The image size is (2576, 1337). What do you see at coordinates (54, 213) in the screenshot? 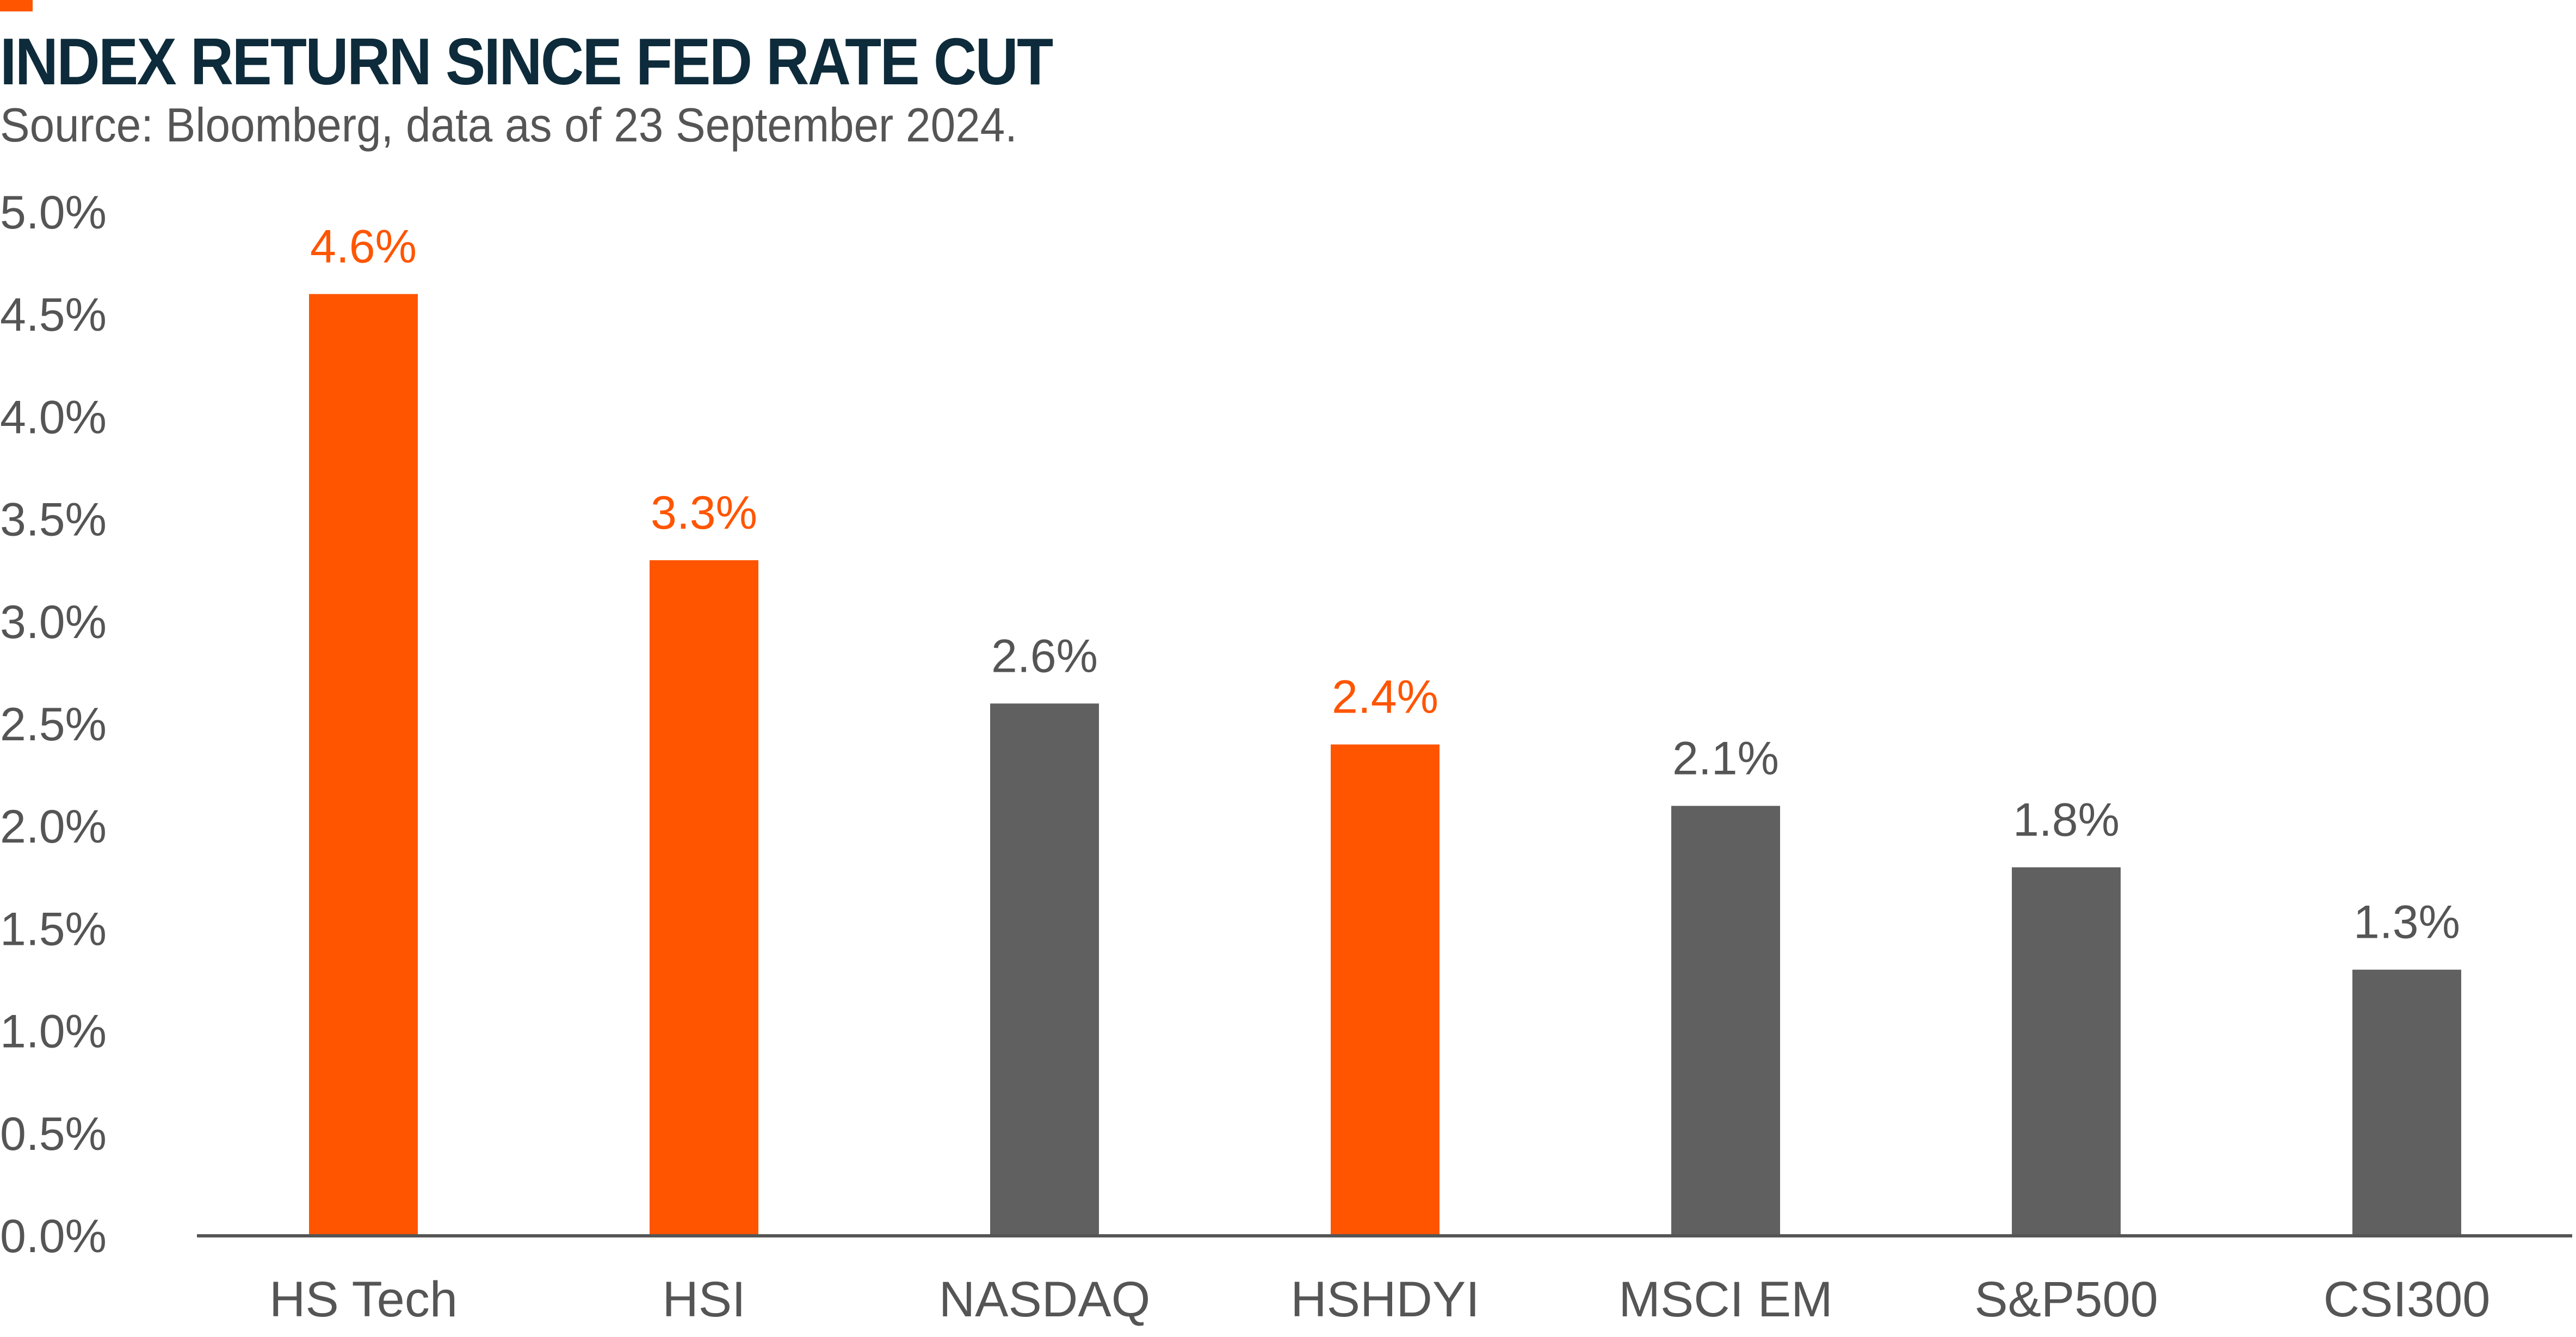
I see `y-tick-label: 5.0%` at bounding box center [54, 213].